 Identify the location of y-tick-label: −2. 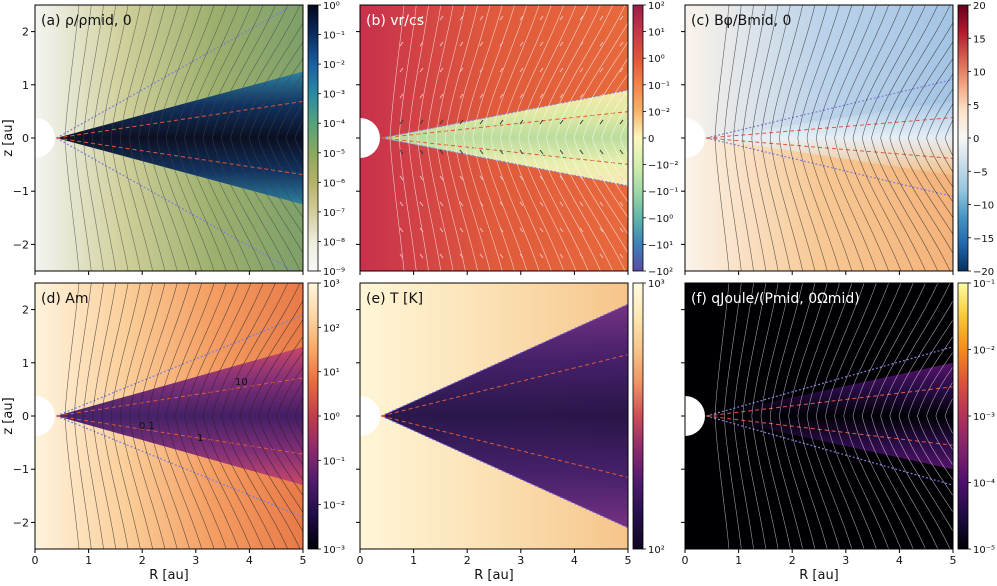
(21, 244).